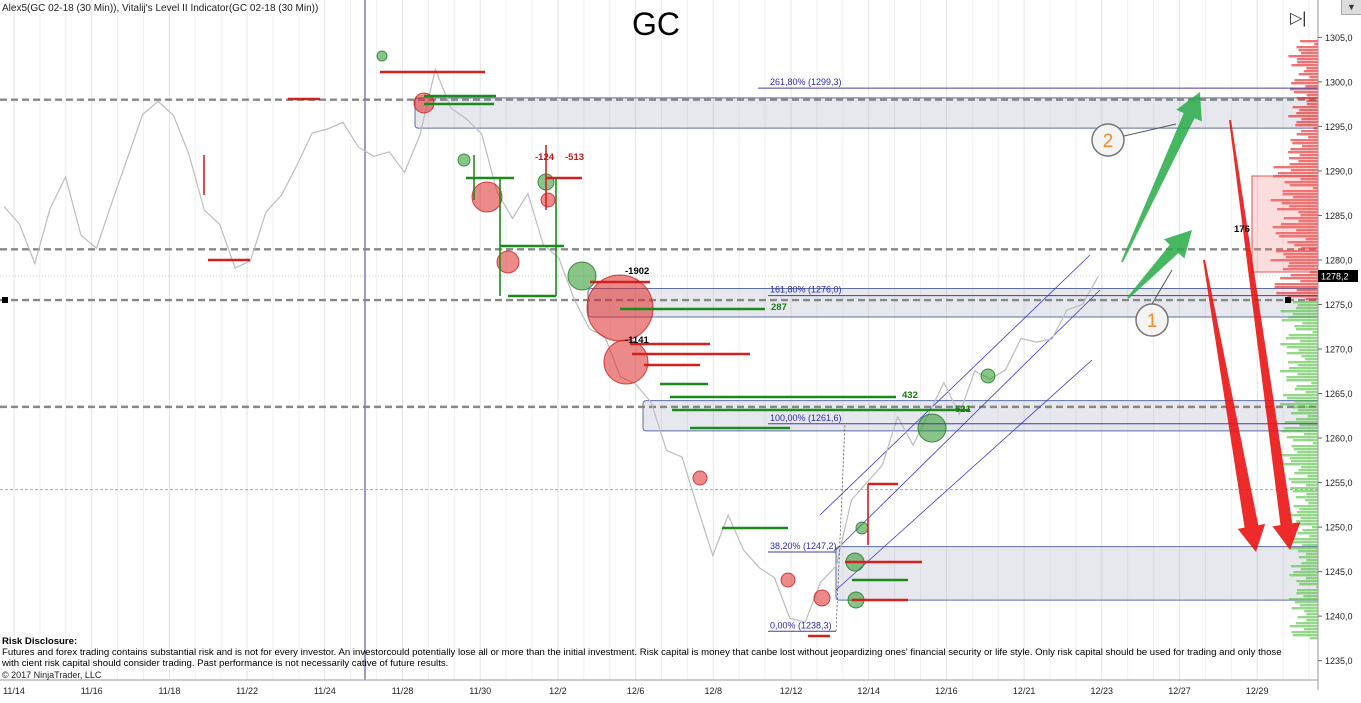 This screenshot has width=1361, height=703. I want to click on y-tick-label: 1235,0, so click(1339, 661).